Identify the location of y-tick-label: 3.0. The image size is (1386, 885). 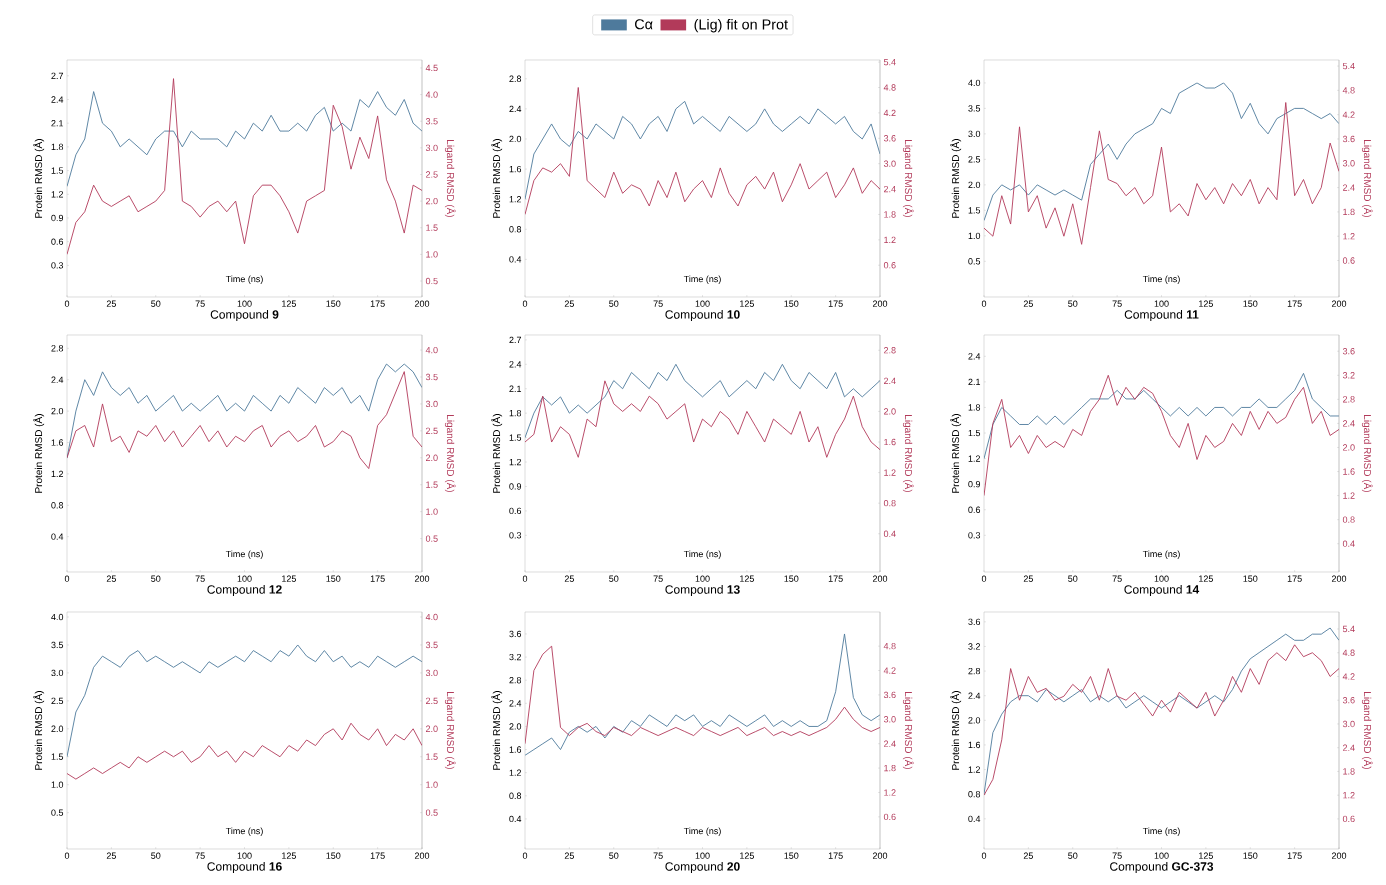
(57, 673).